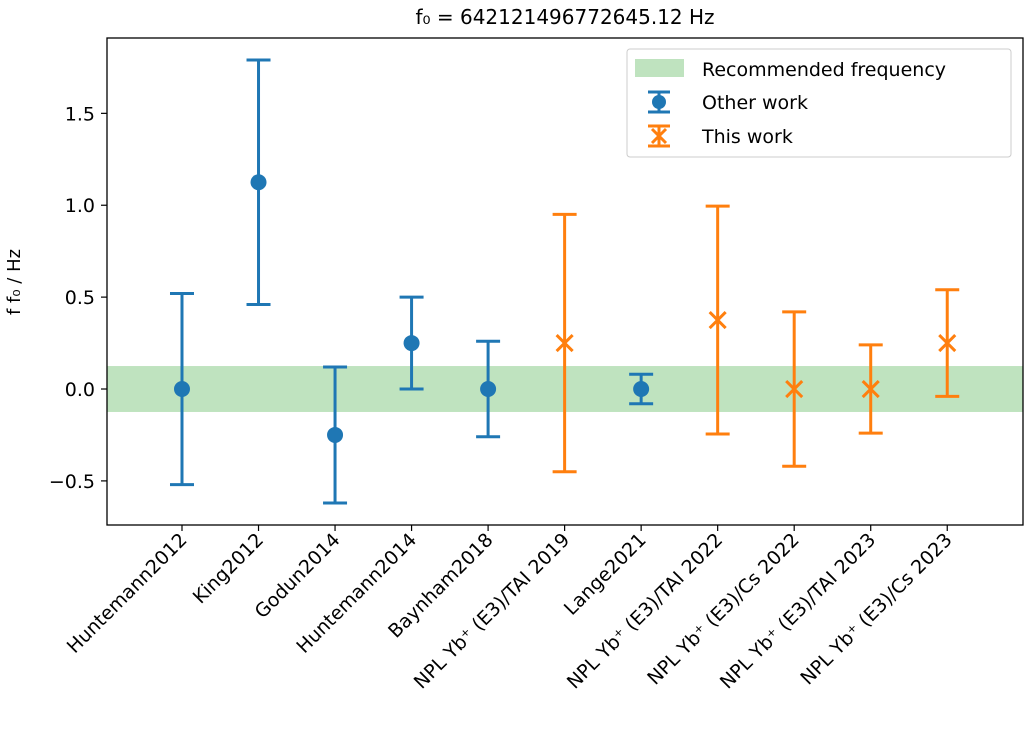 The width and height of the screenshot is (1025, 750). I want to click on x-tick-label: NPL Yb⁺ (E3)/TAI 2023, so click(798, 611).